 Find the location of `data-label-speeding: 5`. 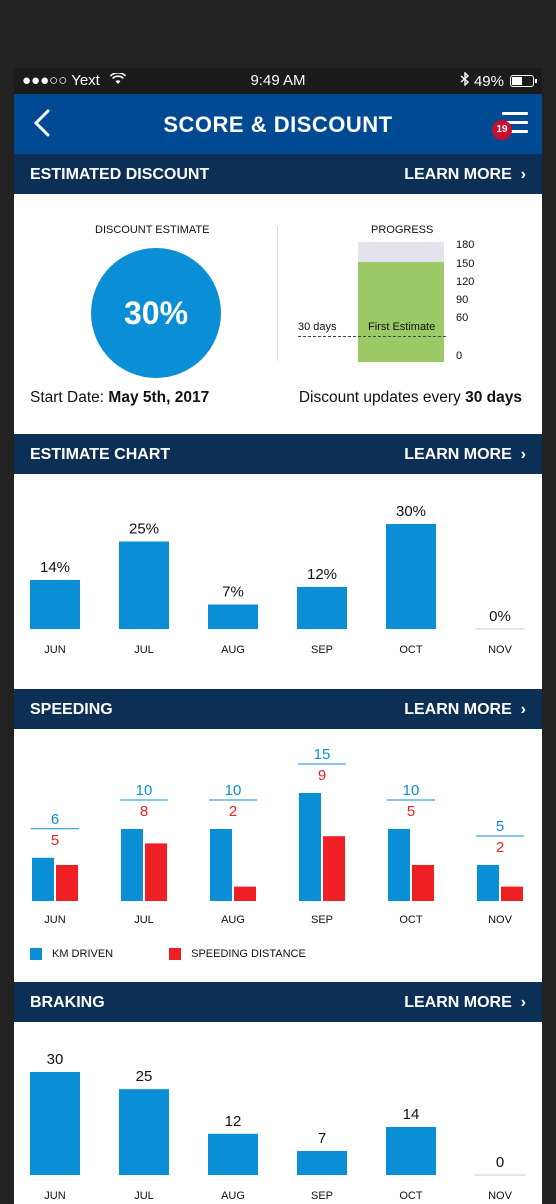

data-label-speeding: 5 is located at coordinates (411, 811).